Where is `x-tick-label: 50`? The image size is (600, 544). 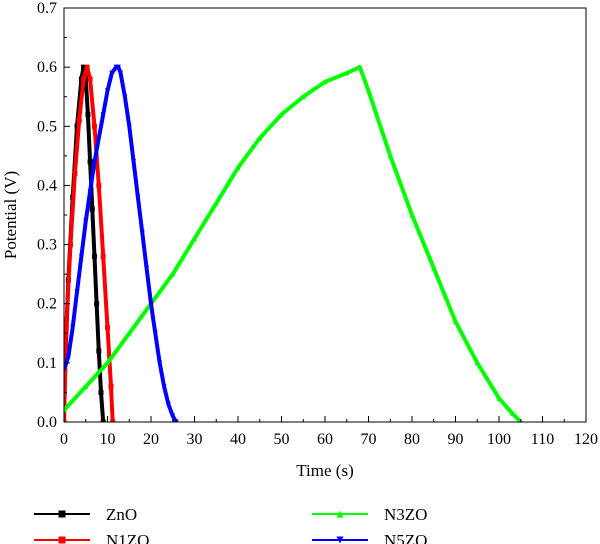
x-tick-label: 50 is located at coordinates (282, 439).